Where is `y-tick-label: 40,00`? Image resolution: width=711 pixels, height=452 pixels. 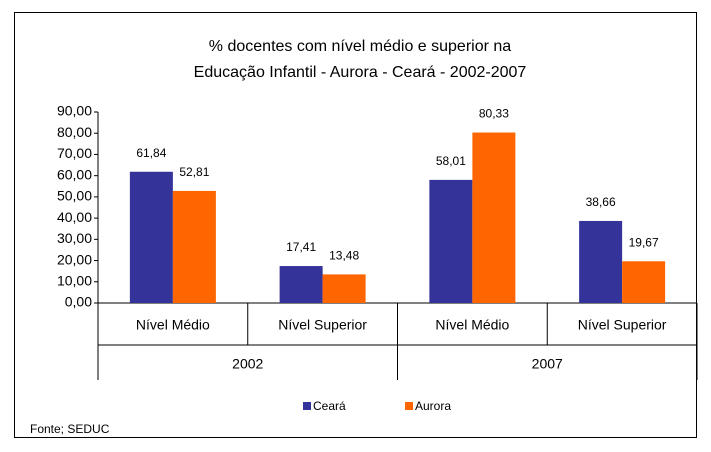
y-tick-label: 40,00 is located at coordinates (74, 217).